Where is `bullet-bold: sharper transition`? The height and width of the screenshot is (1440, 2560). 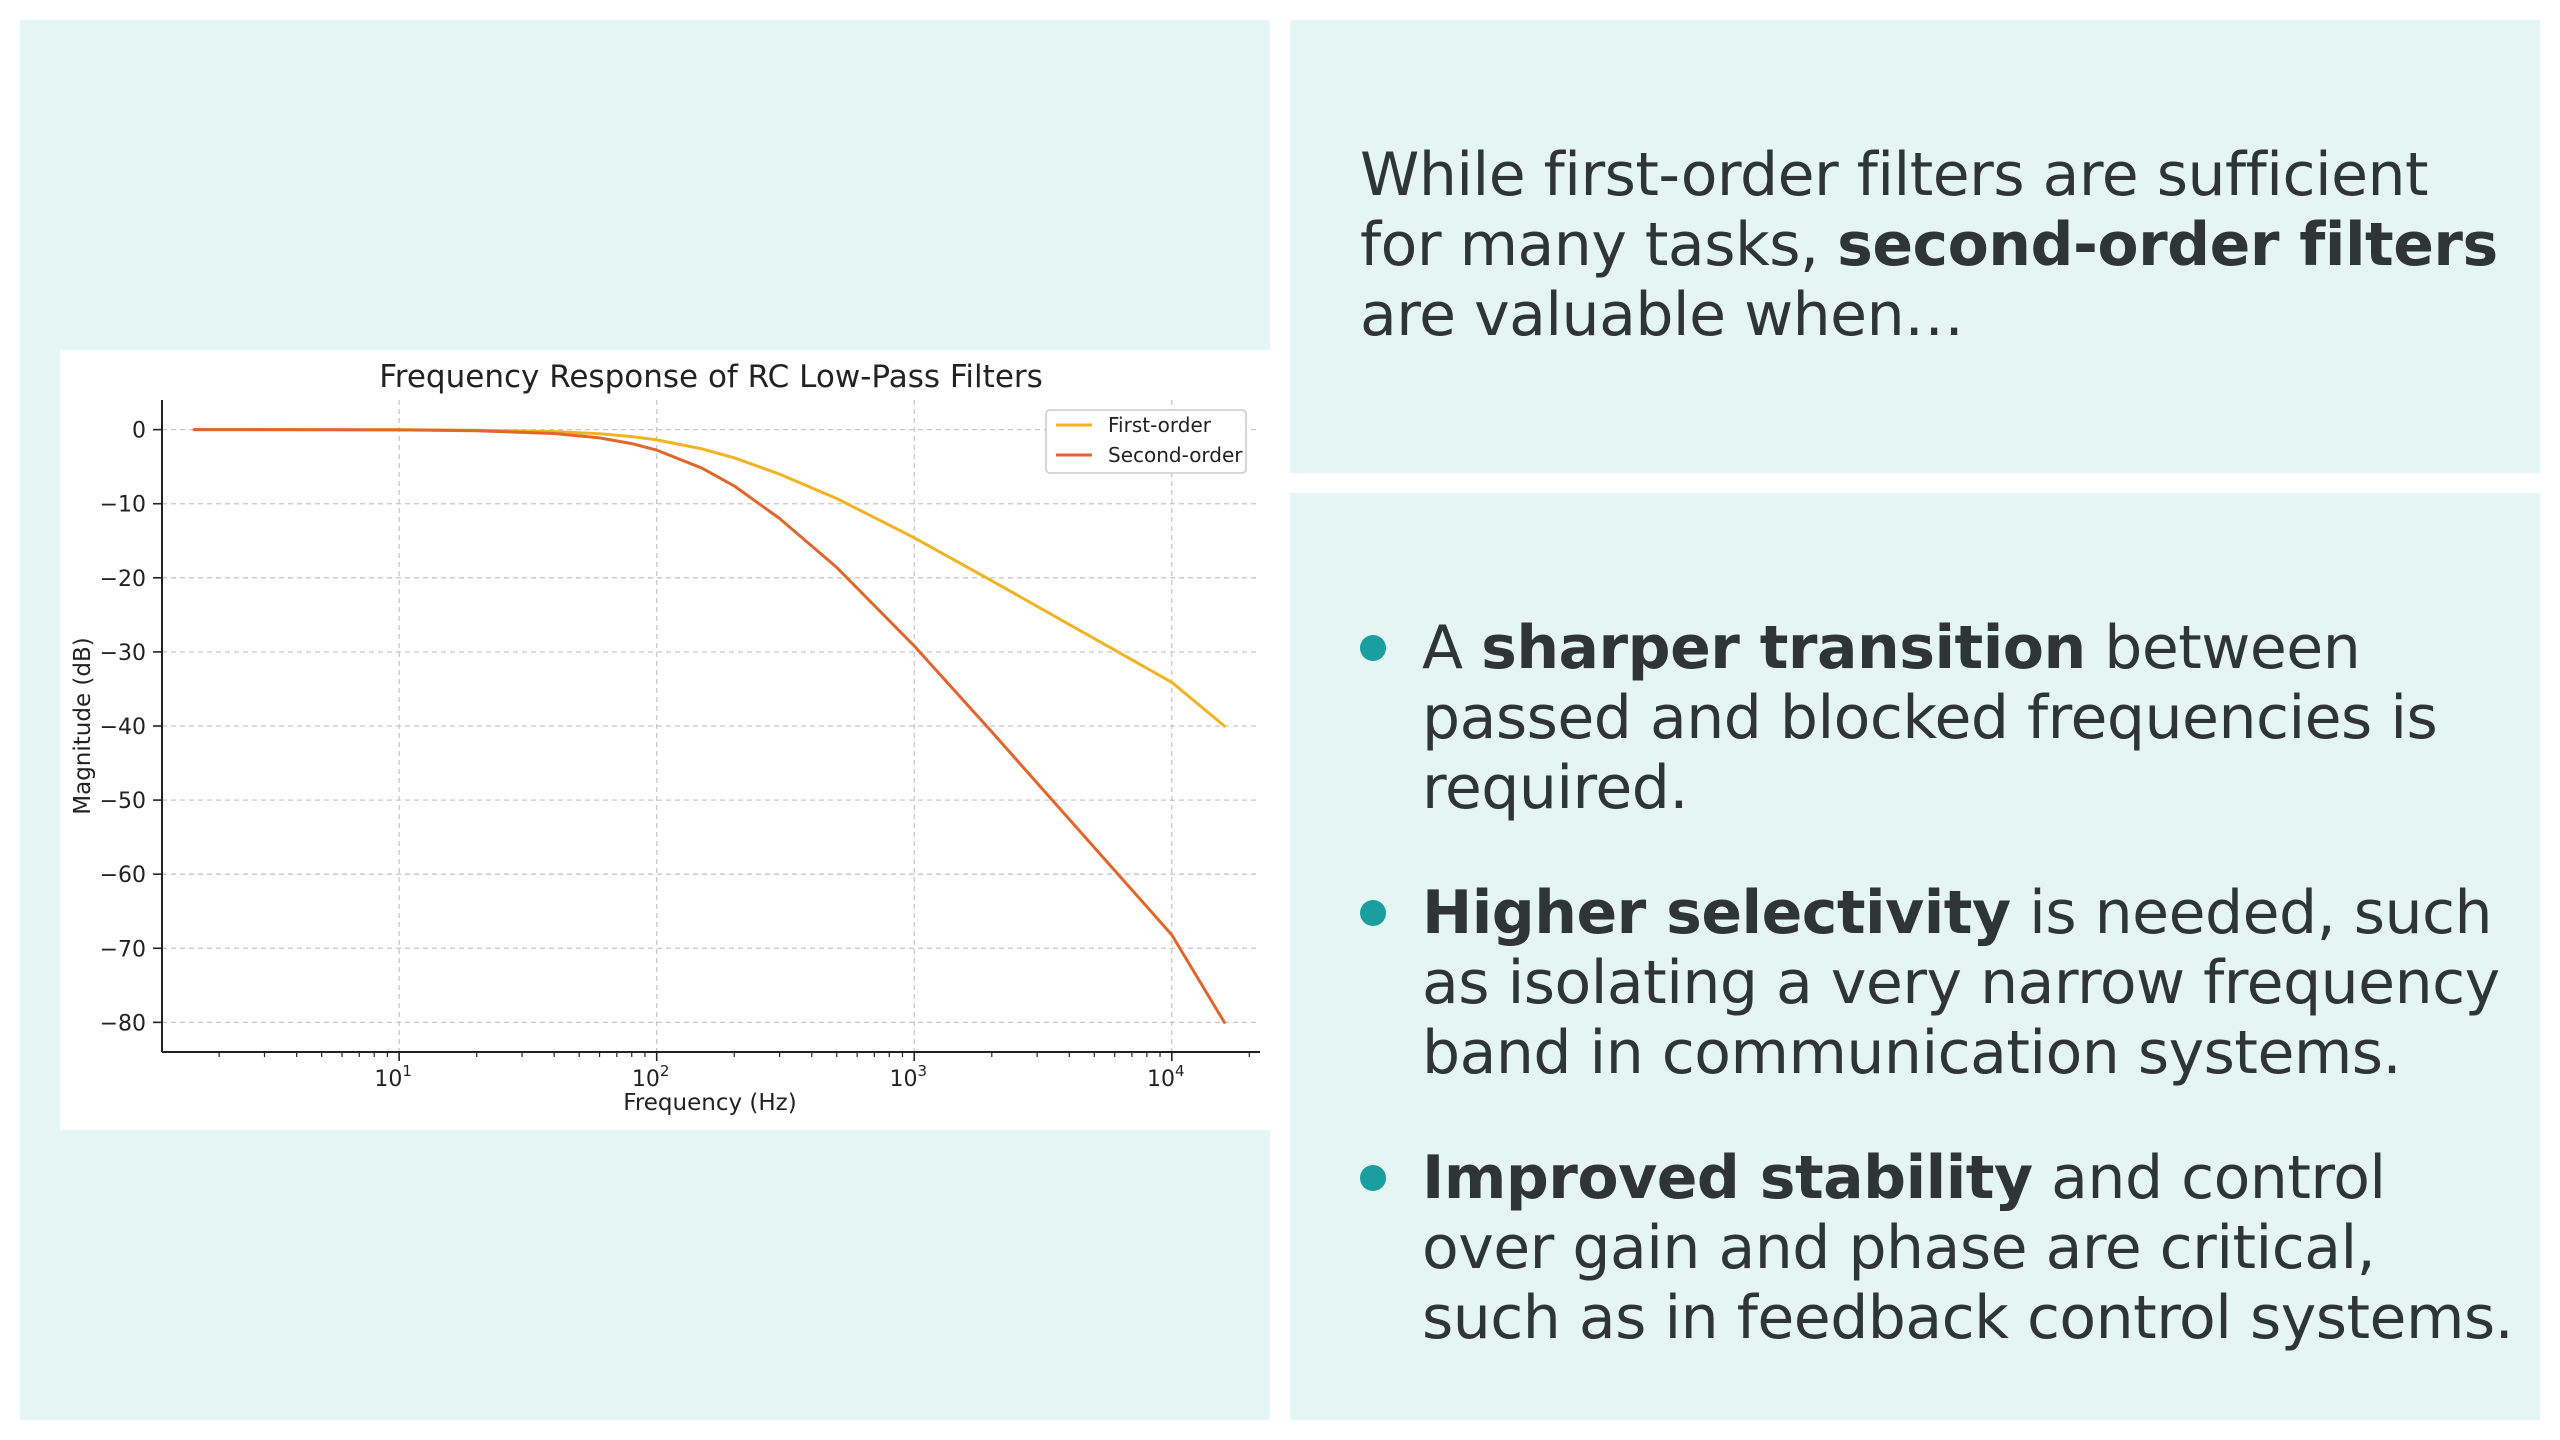
bullet-bold: sharper transition is located at coordinates (1783, 648).